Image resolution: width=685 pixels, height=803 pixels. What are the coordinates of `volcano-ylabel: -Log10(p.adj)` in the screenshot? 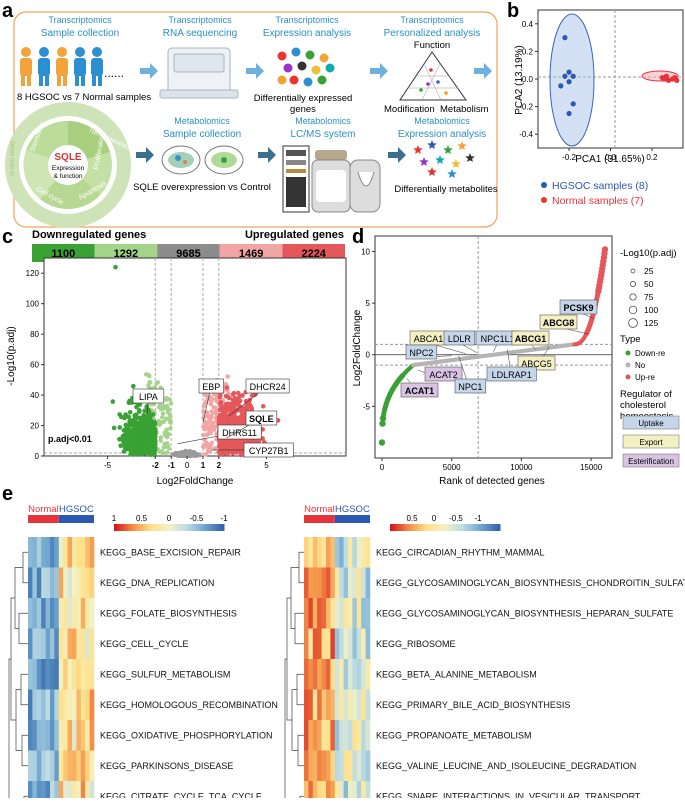 It's located at (11, 355).